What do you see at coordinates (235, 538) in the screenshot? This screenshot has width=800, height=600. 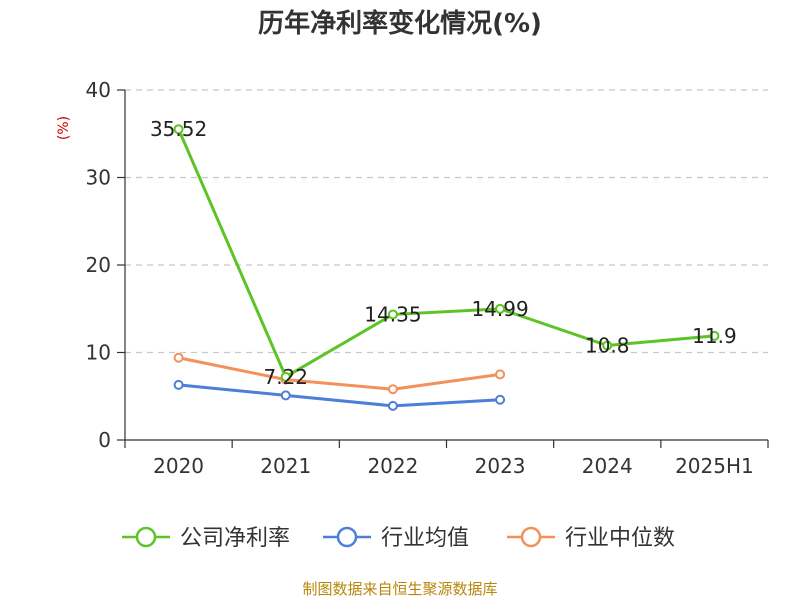 I see `legend-label: 公司净利率` at bounding box center [235, 538].